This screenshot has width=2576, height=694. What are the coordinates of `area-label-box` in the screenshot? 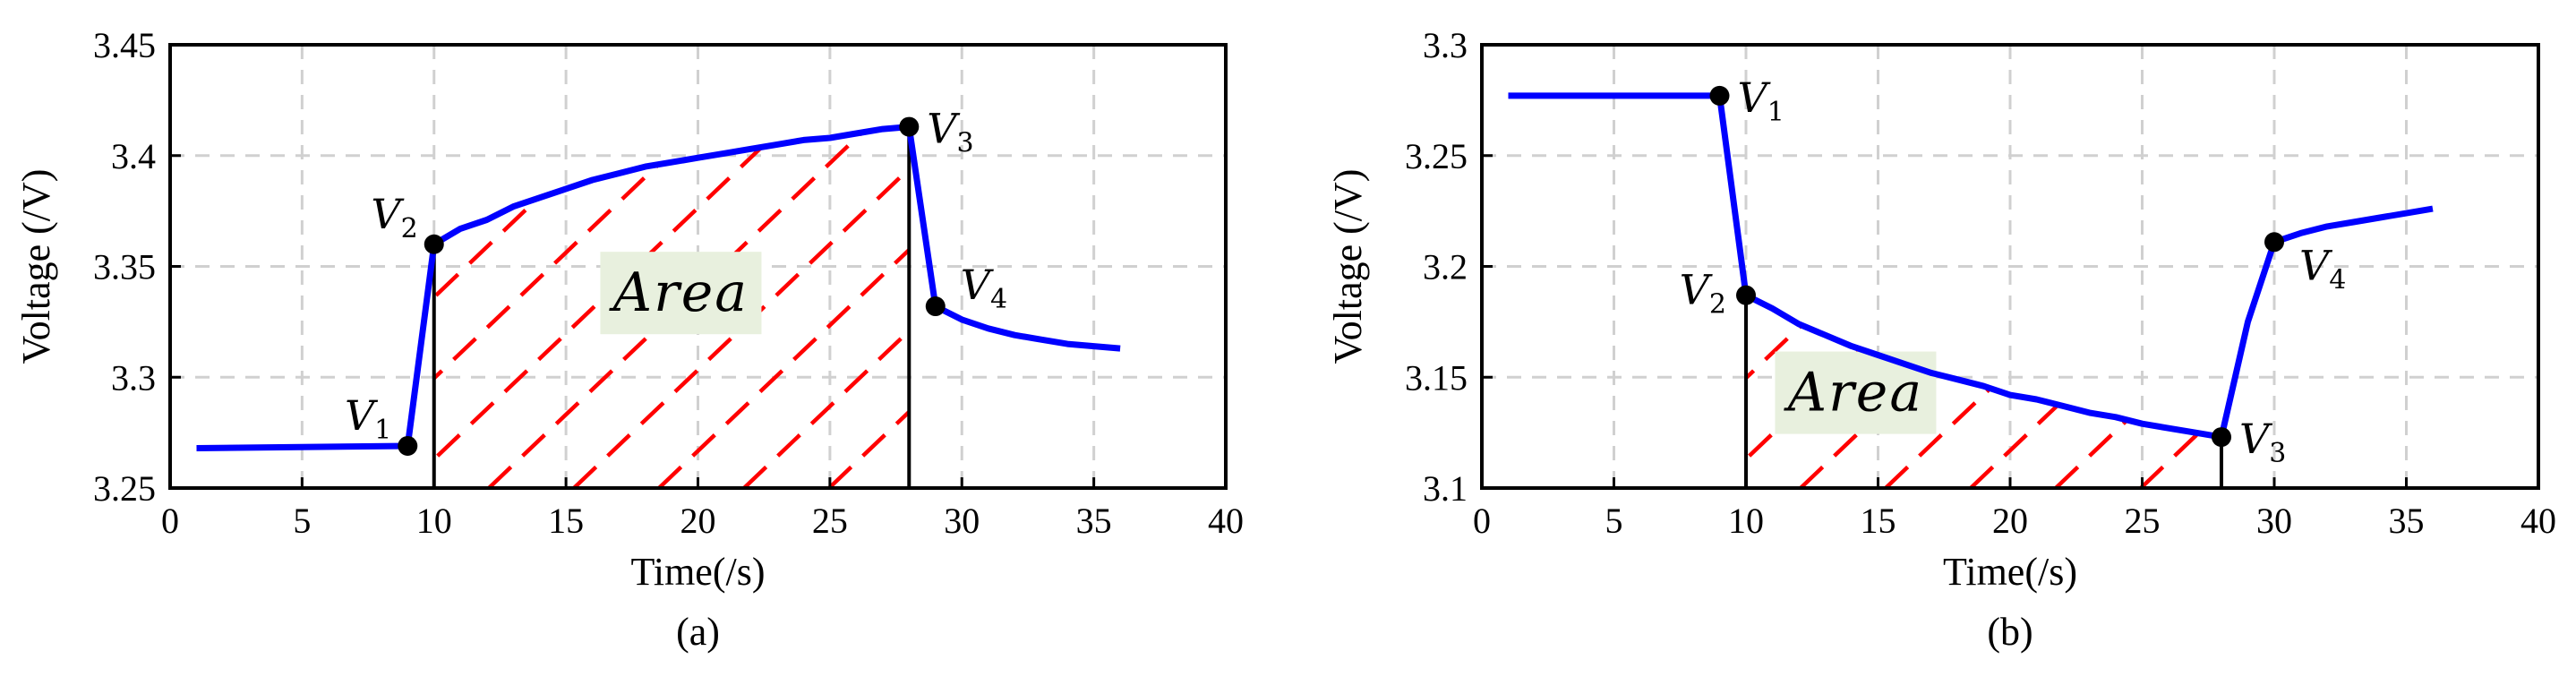 It's located at (681, 293).